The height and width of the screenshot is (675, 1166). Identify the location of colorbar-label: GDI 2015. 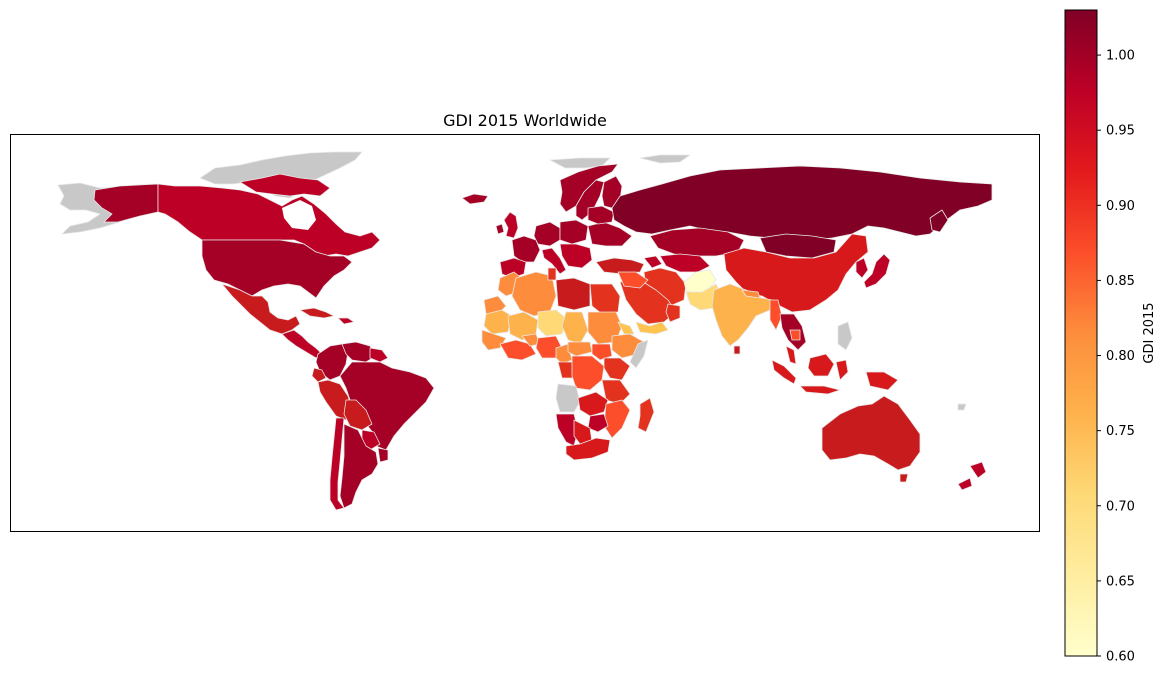
(1149, 332).